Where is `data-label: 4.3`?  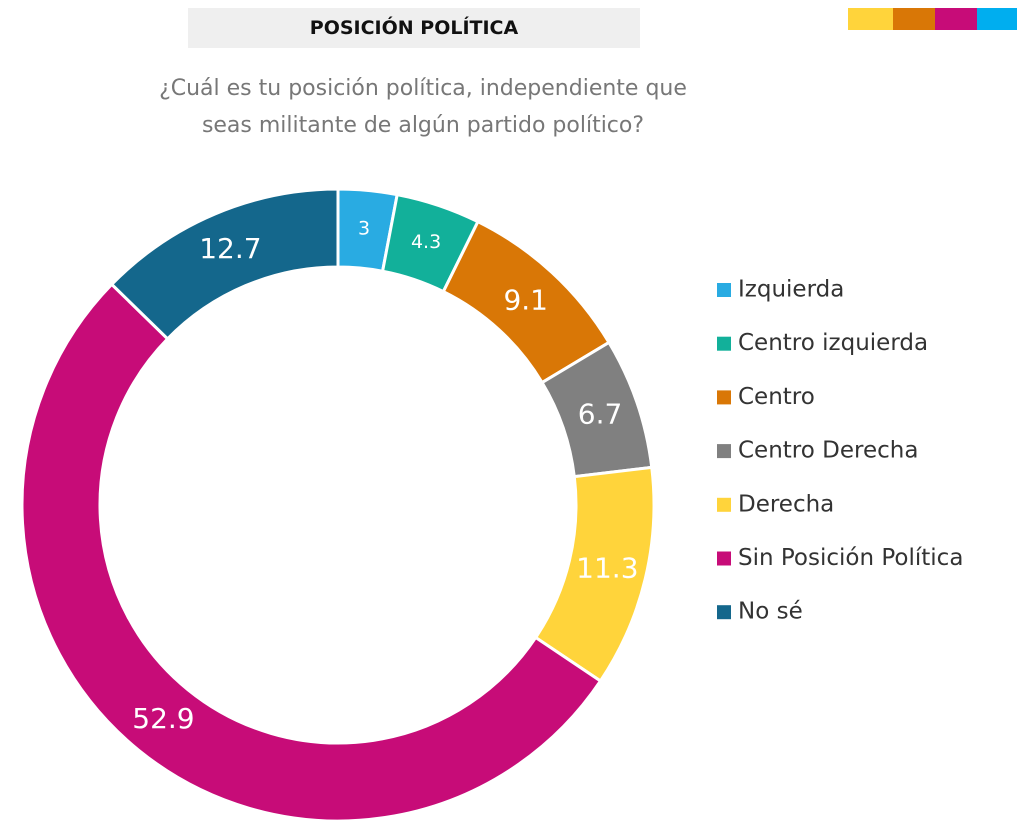 data-label: 4.3 is located at coordinates (426, 242).